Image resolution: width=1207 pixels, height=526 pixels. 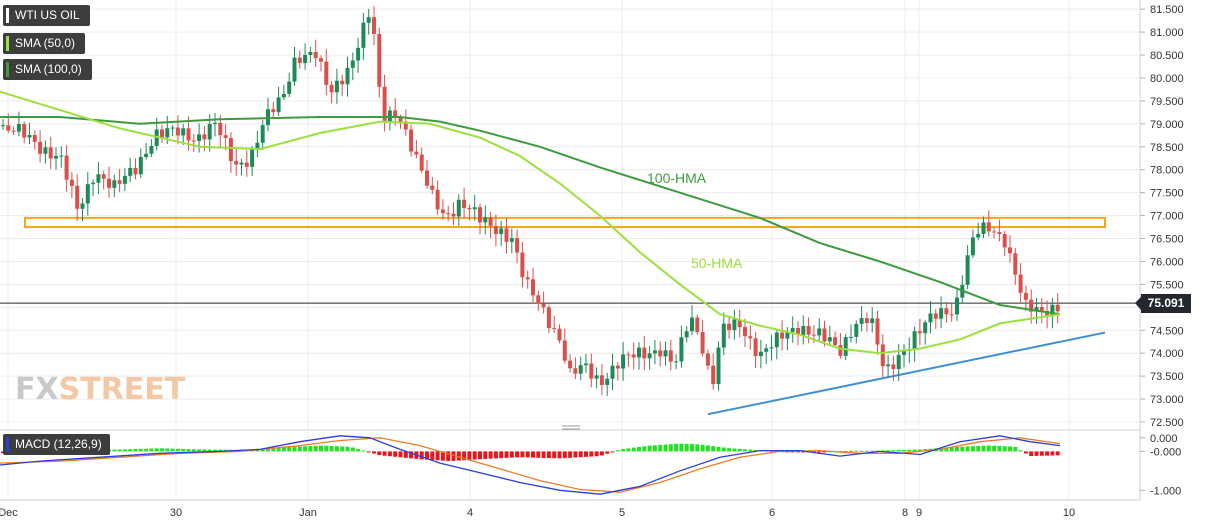 I want to click on annotation-50-hma: 50-HMA, so click(x=717, y=263).